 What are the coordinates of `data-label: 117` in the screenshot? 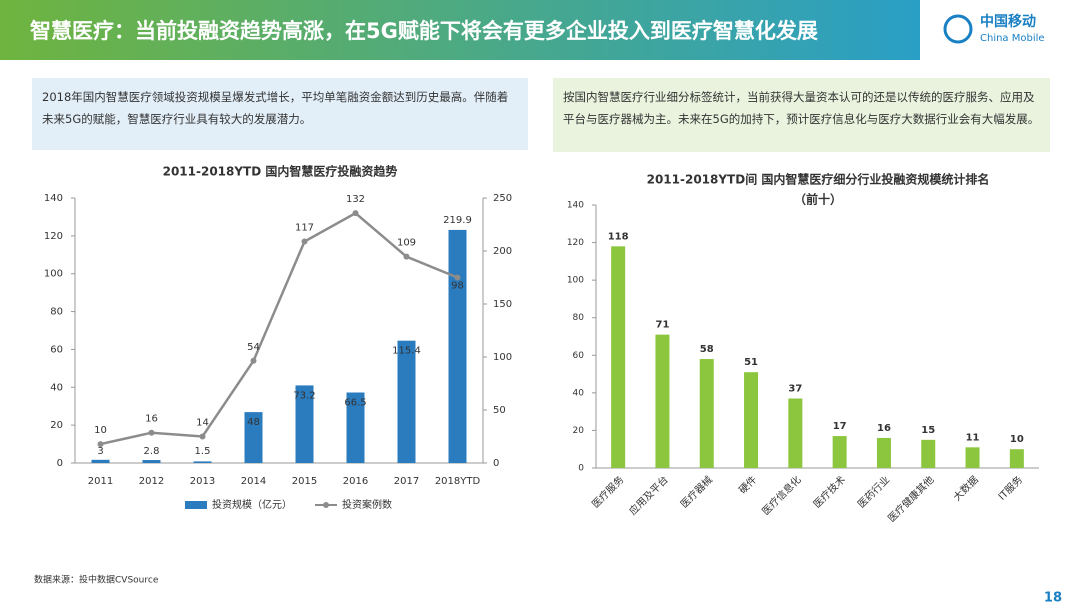 It's located at (304, 228).